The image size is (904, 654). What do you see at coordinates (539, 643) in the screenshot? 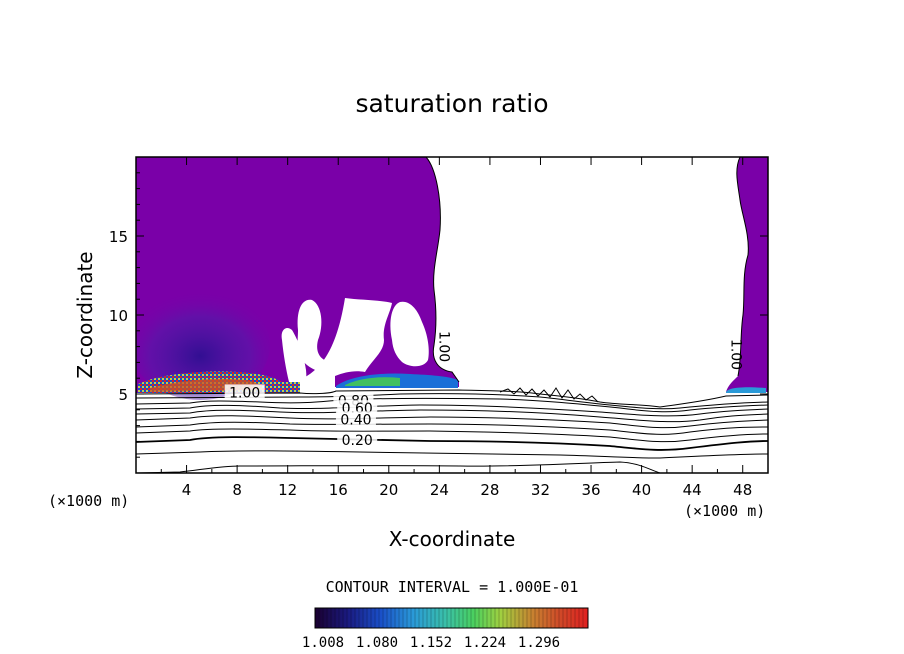
I see `colorbar-tick-label: 1.296` at bounding box center [539, 643].